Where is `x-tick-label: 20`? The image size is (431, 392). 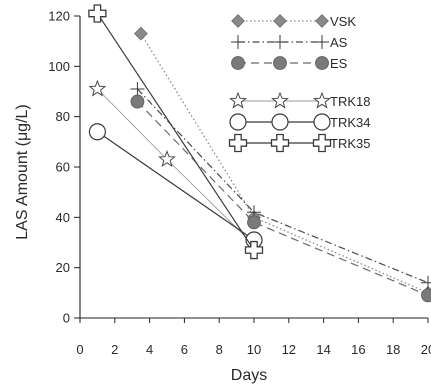
x-tick-label: 20 is located at coordinates (426, 349).